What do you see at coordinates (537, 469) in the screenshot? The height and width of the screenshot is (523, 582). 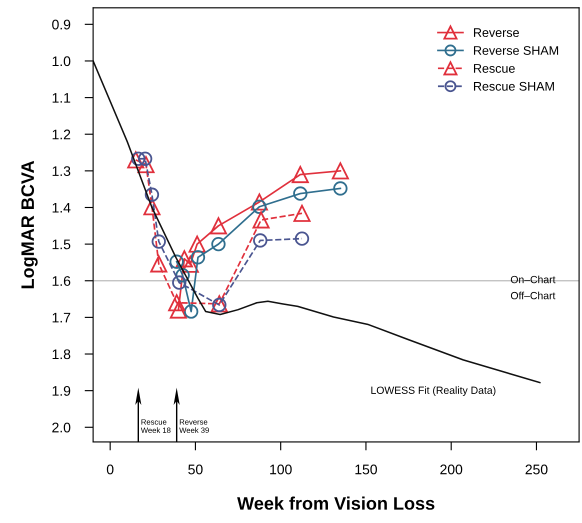 I see `x-tick-label: 250` at bounding box center [537, 469].